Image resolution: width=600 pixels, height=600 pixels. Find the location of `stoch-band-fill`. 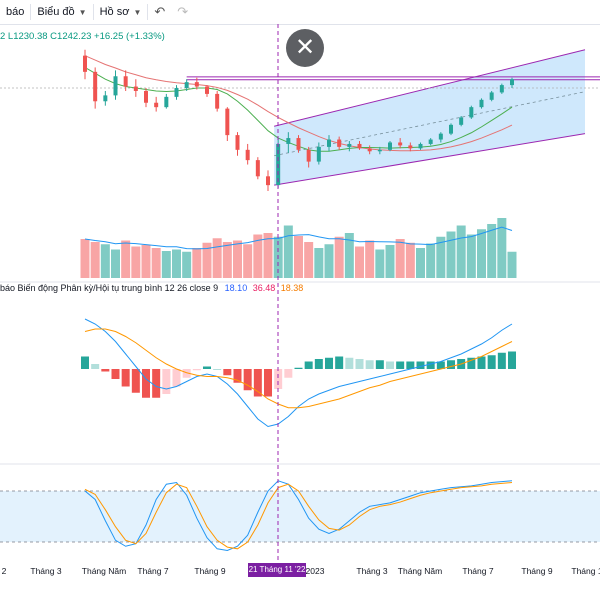

stoch-band-fill is located at coordinates (300, 516).